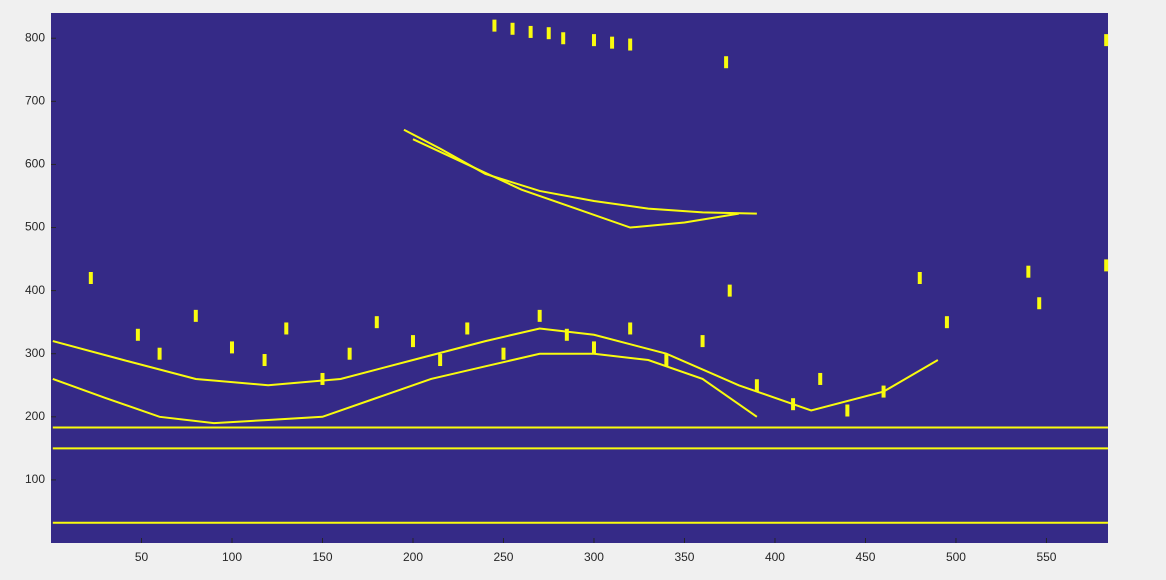 This screenshot has width=1166, height=580. I want to click on y-tick-label: 300, so click(35, 353).